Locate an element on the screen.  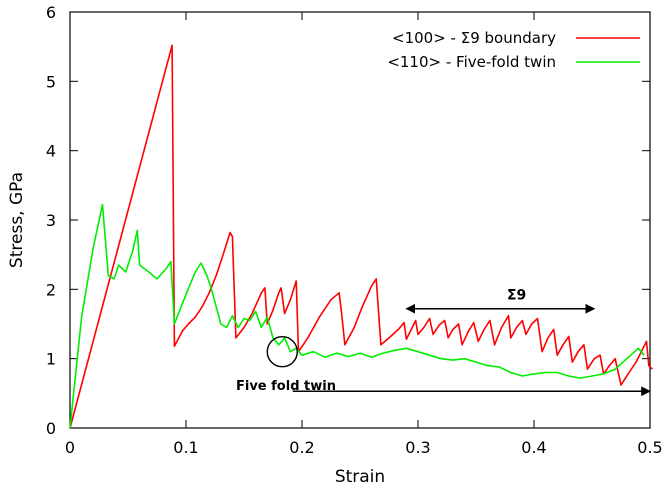
y-tick-label: 1 is located at coordinates (51, 359).